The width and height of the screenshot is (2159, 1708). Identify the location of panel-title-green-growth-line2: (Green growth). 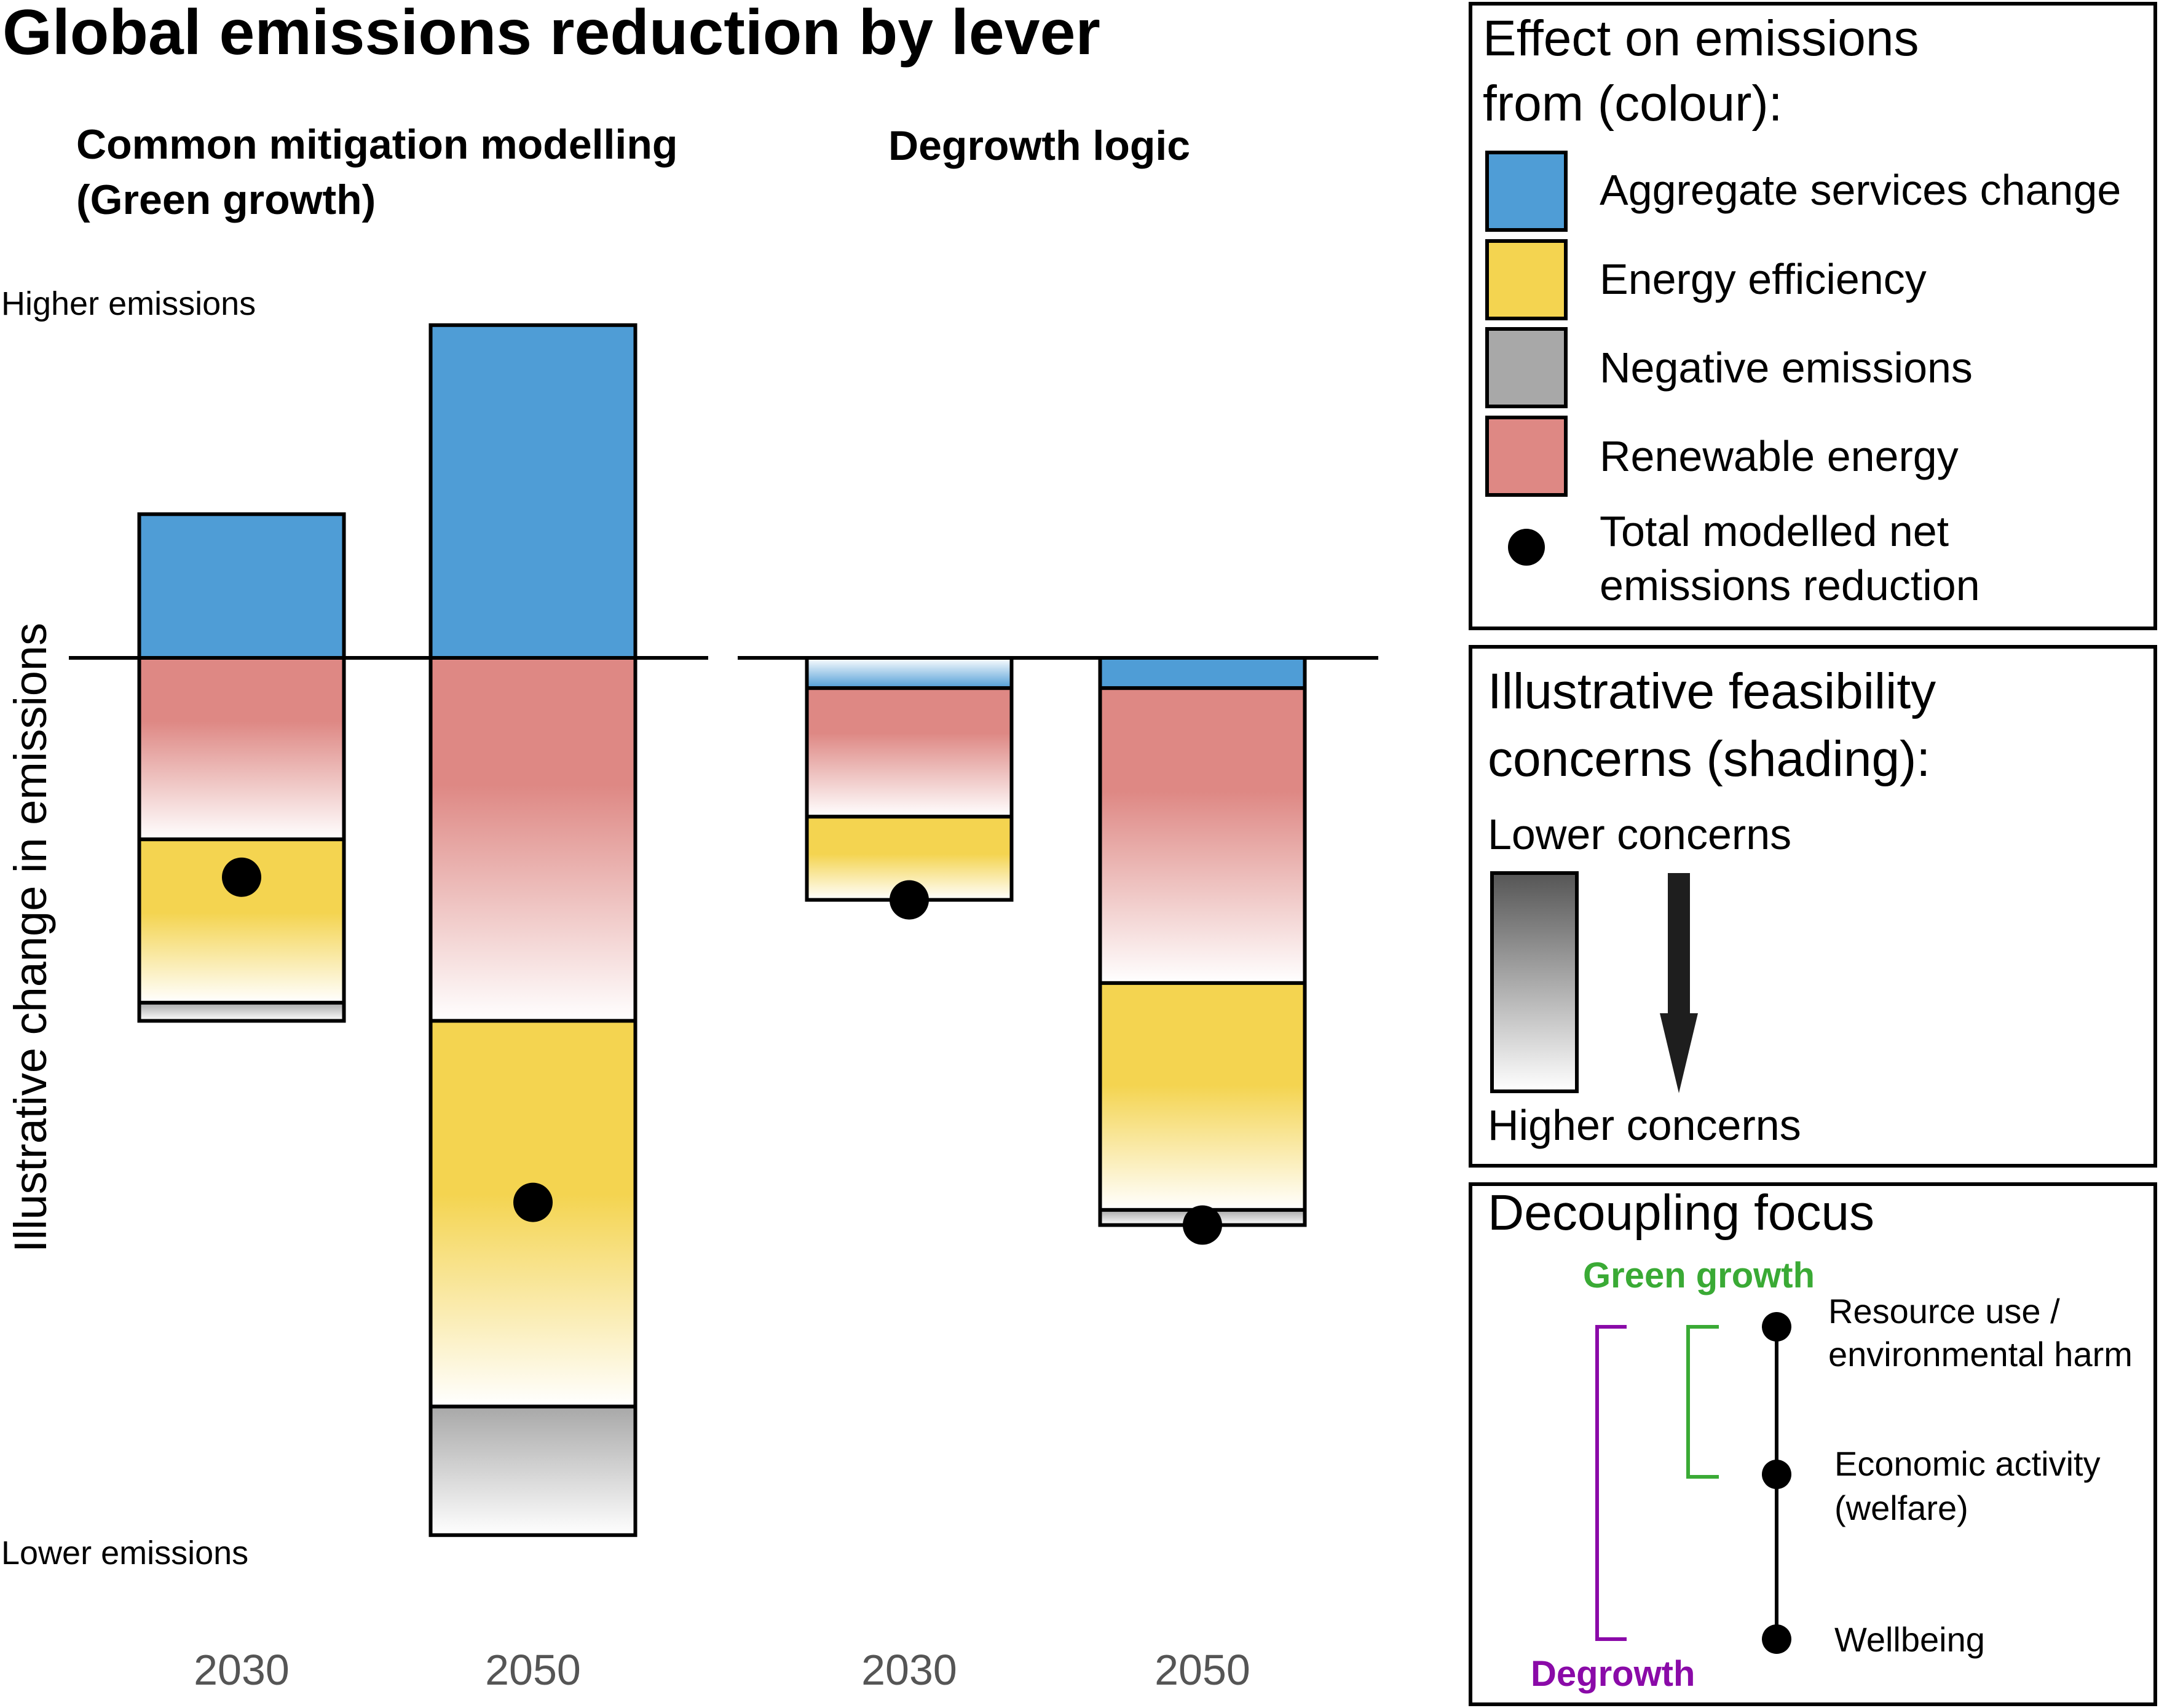
(226, 199).